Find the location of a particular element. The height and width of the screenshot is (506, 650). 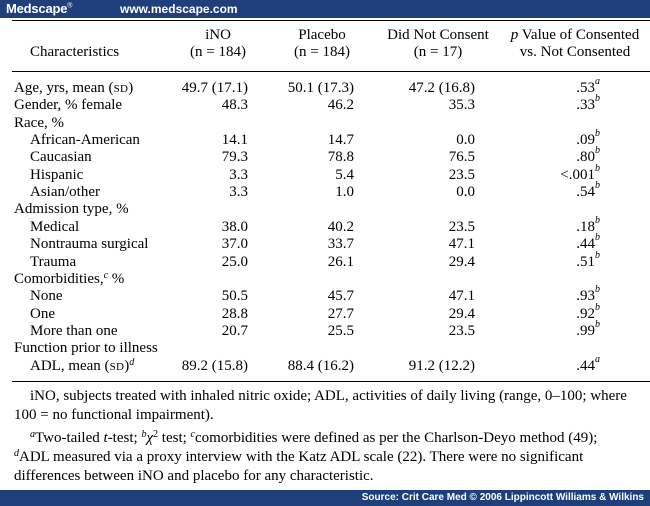

cell-pvalue: .93 is located at coordinates (585, 296).